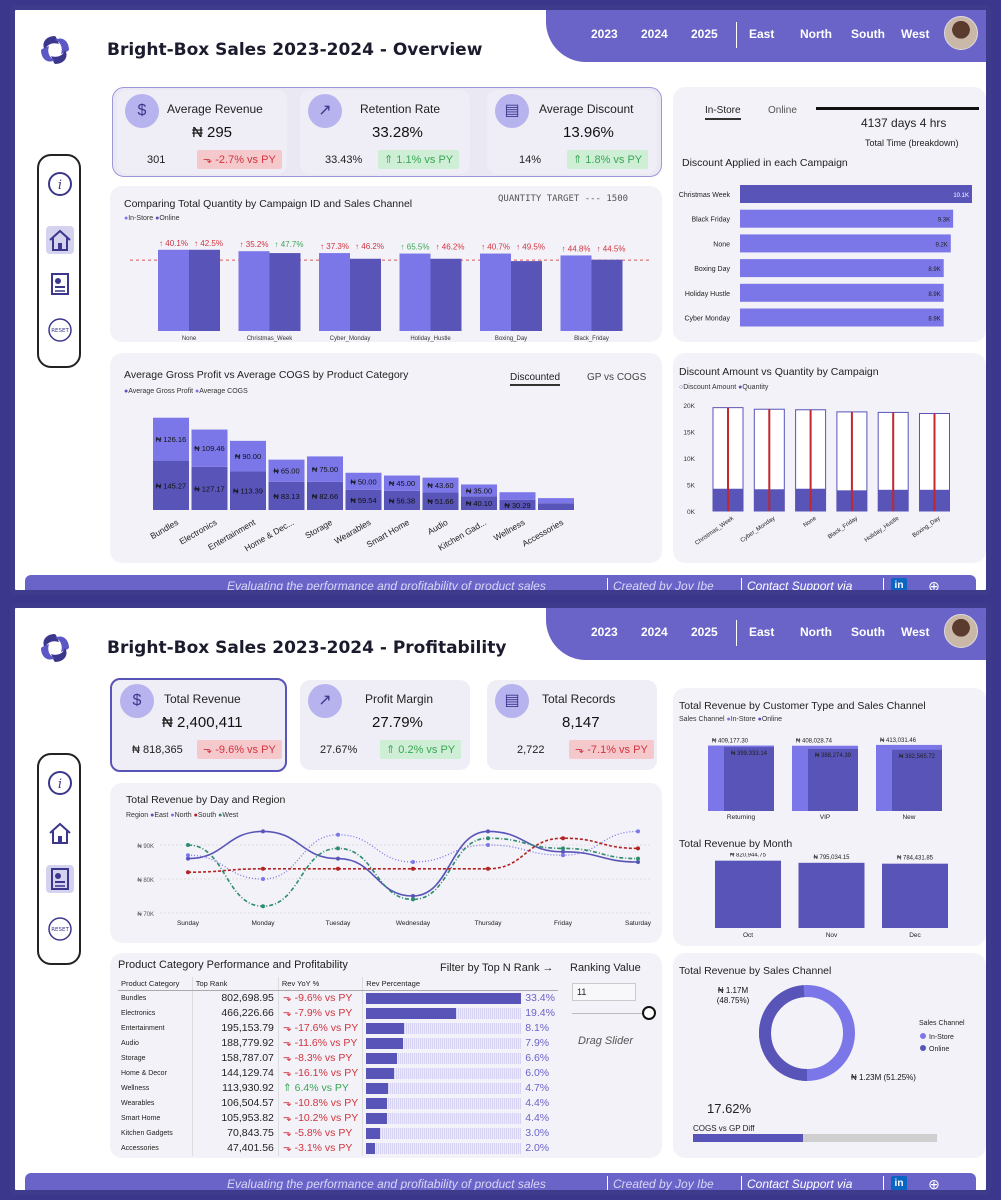  Describe the element at coordinates (413, 899) in the screenshot. I see `point-west` at that location.